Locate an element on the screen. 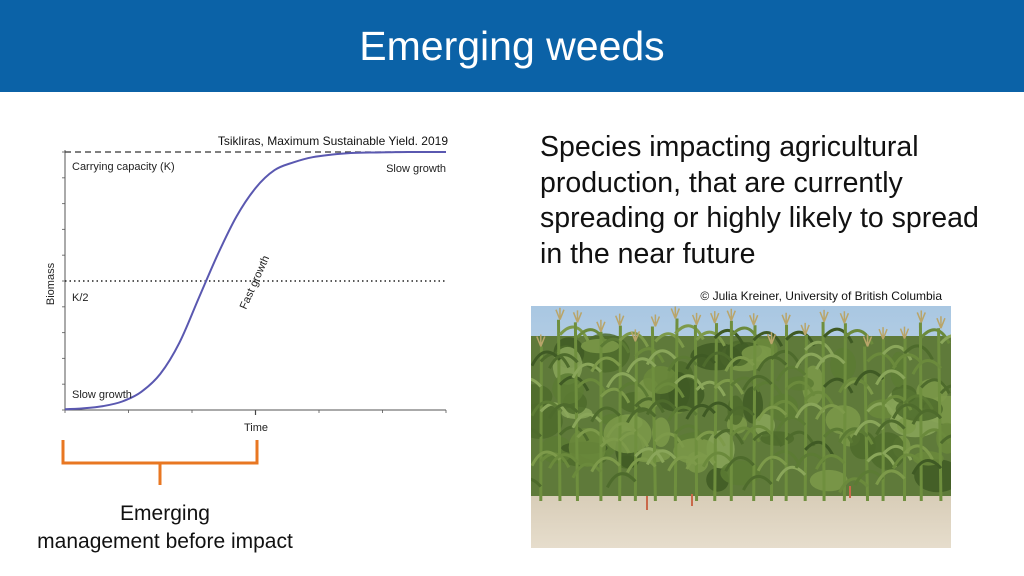 The width and height of the screenshot is (1024, 576). field-markers is located at coordinates (748, 498).